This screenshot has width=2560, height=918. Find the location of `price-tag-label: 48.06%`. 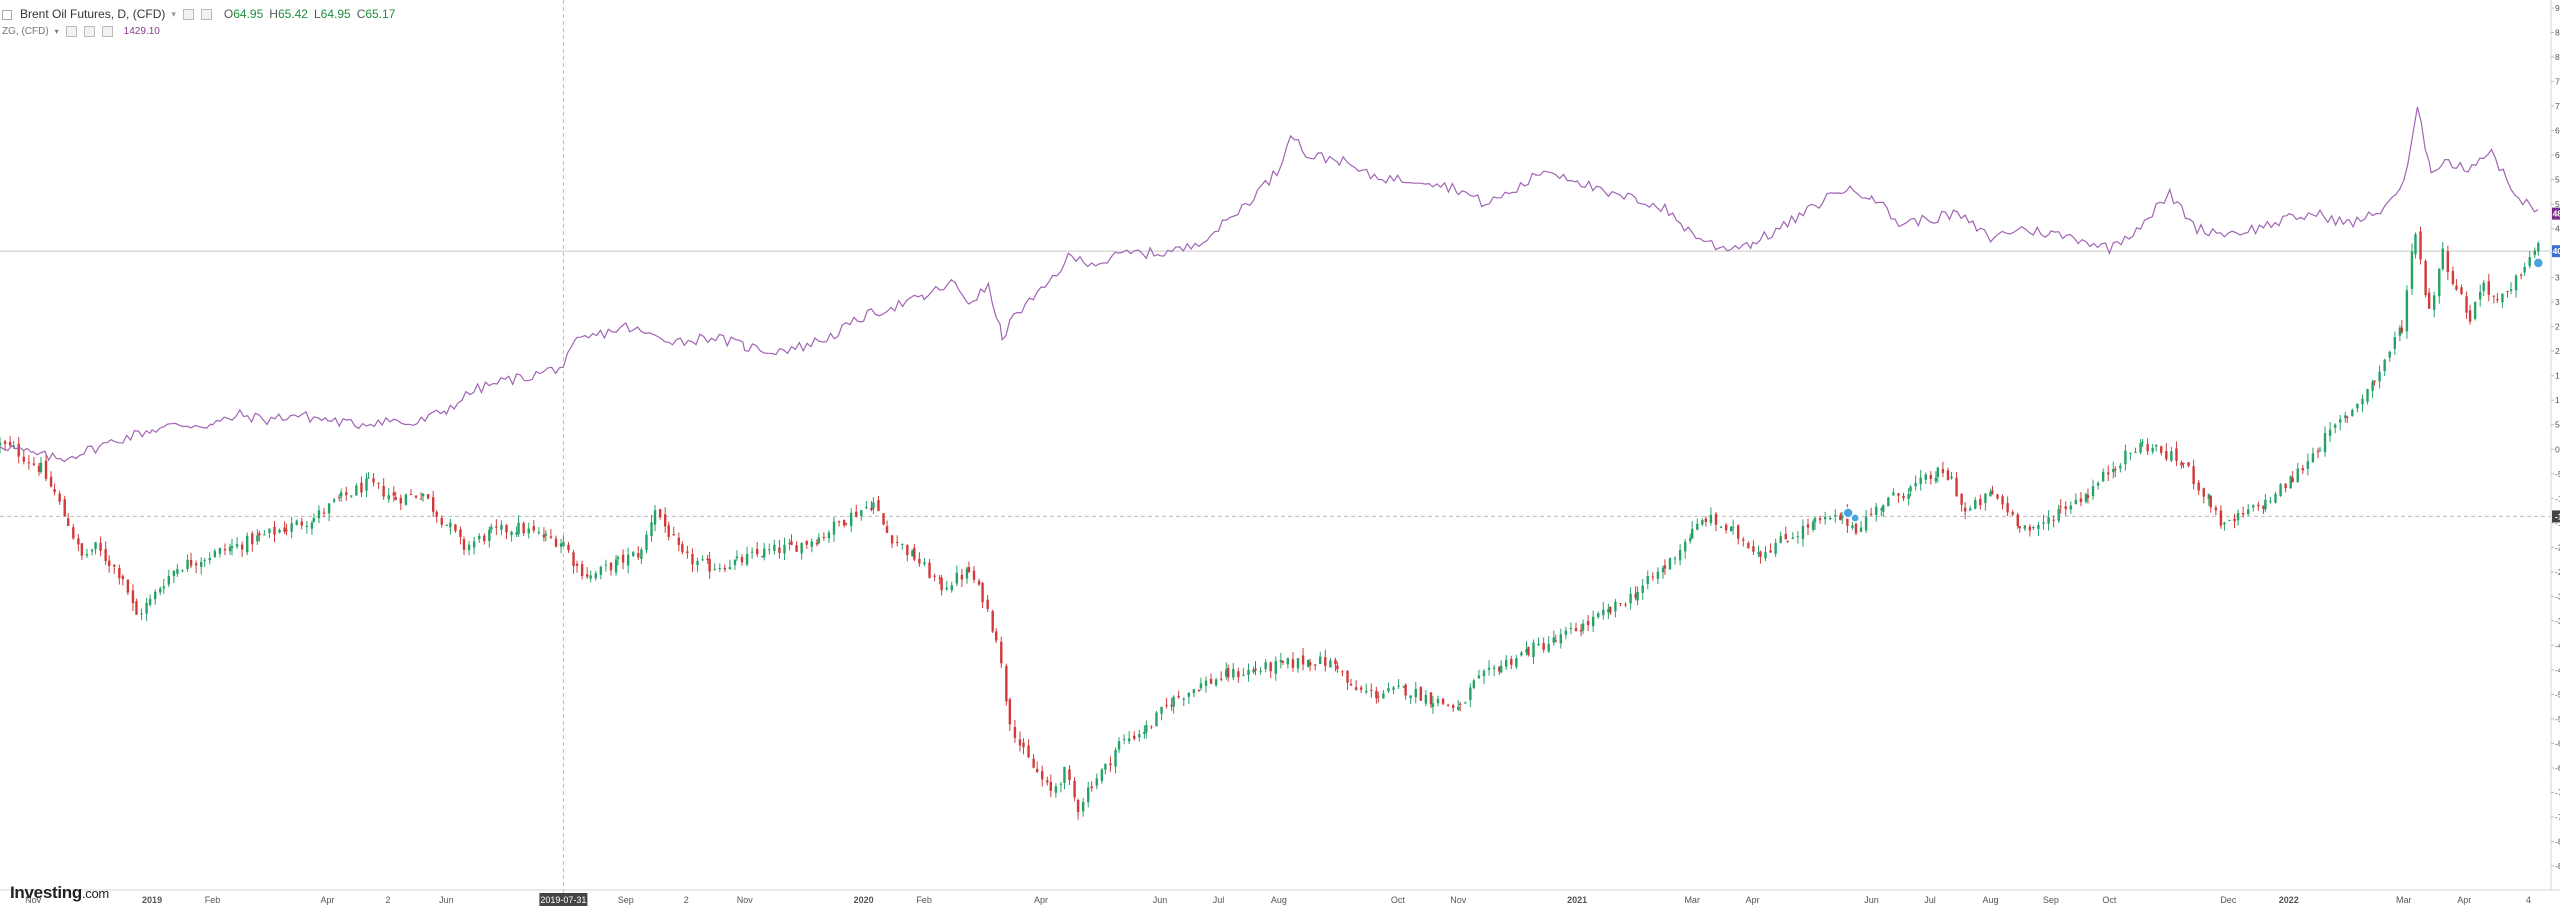

price-tag-label: 48.06% is located at coordinates (2556, 214).